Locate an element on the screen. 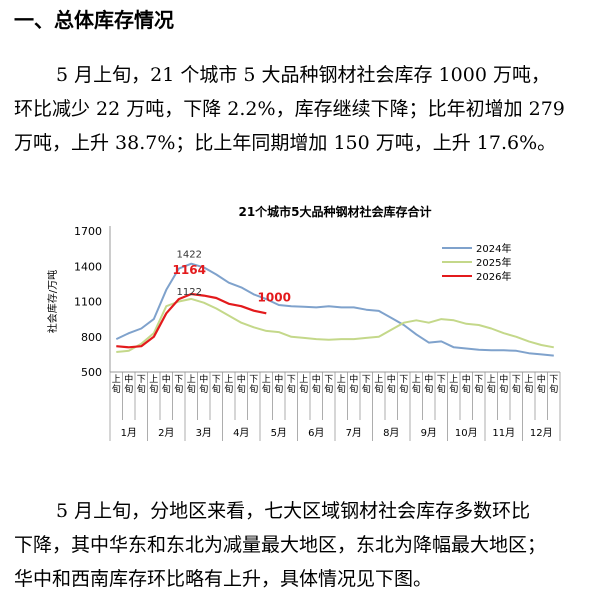 The height and width of the screenshot is (614, 616). legend-label: 2026年 is located at coordinates (493, 276).